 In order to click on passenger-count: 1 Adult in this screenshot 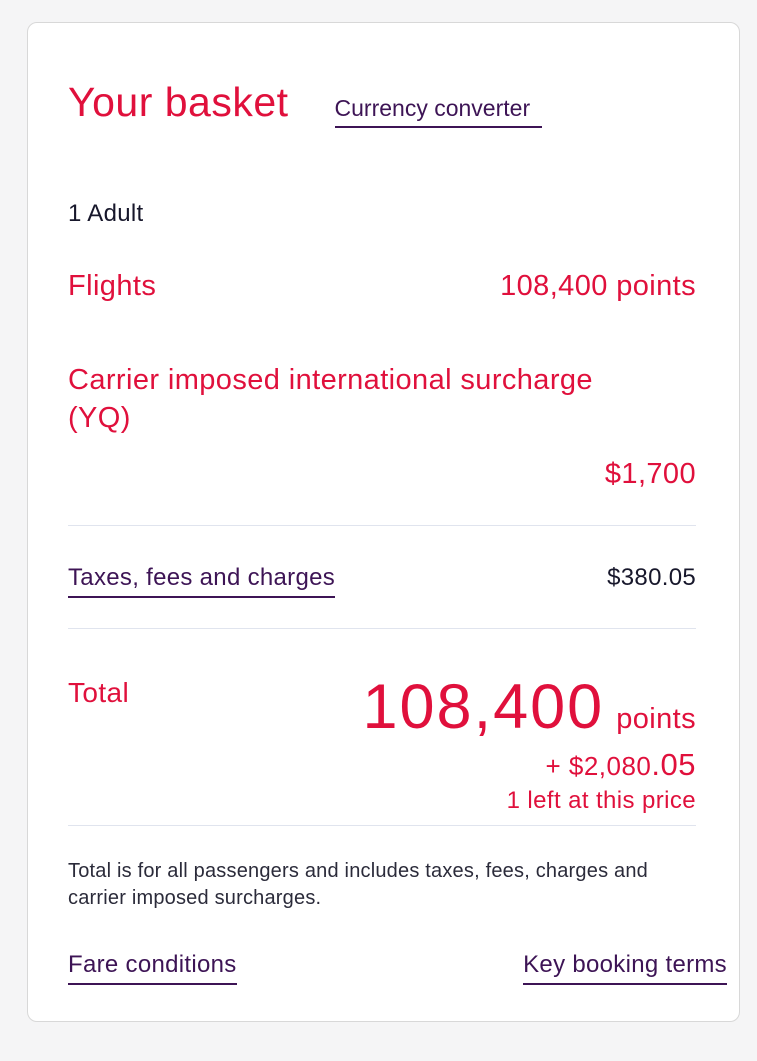, I will do `click(106, 213)`.